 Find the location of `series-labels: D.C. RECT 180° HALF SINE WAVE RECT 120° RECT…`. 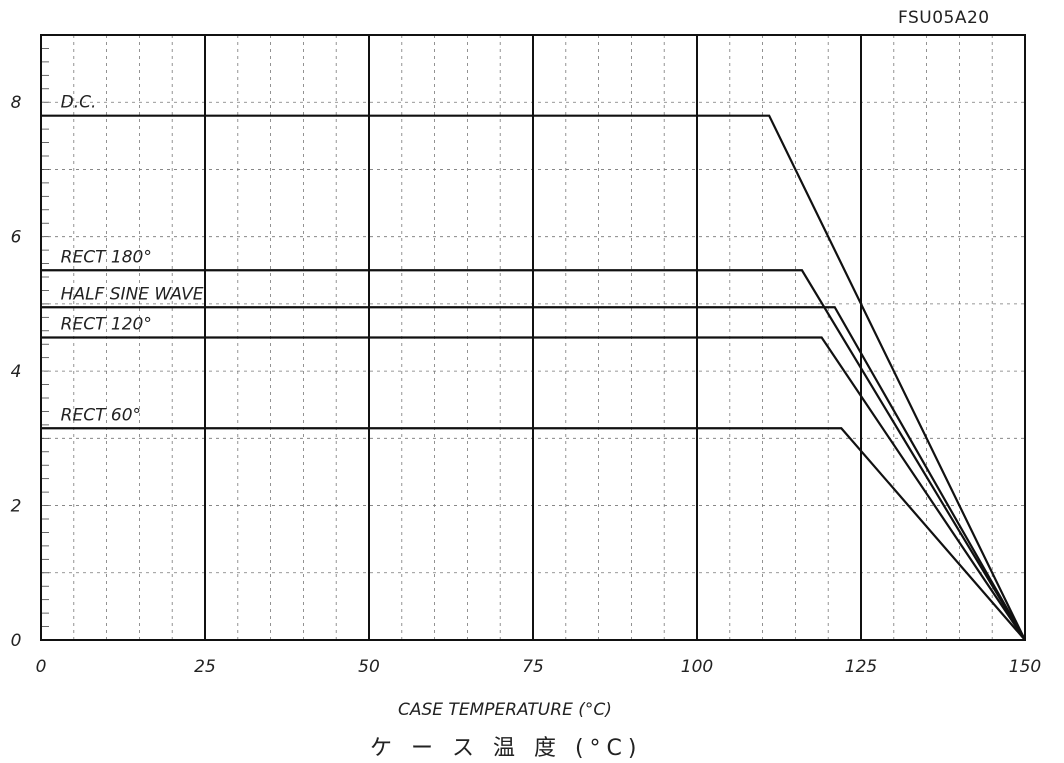

series-labels: D.C. RECT 180° HALF SINE WAVE RECT 120° RECT… is located at coordinates (132, 259).